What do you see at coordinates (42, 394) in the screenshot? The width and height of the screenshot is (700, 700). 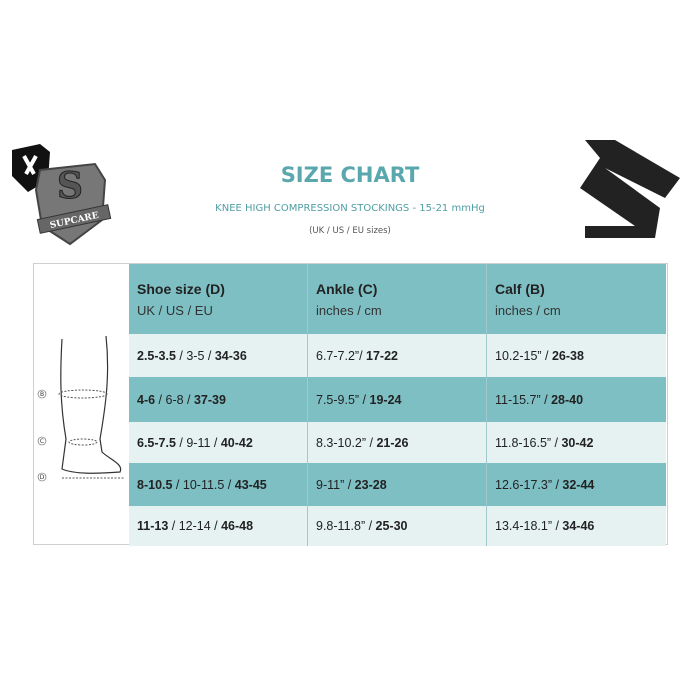 I see `marker-b: B` at bounding box center [42, 394].